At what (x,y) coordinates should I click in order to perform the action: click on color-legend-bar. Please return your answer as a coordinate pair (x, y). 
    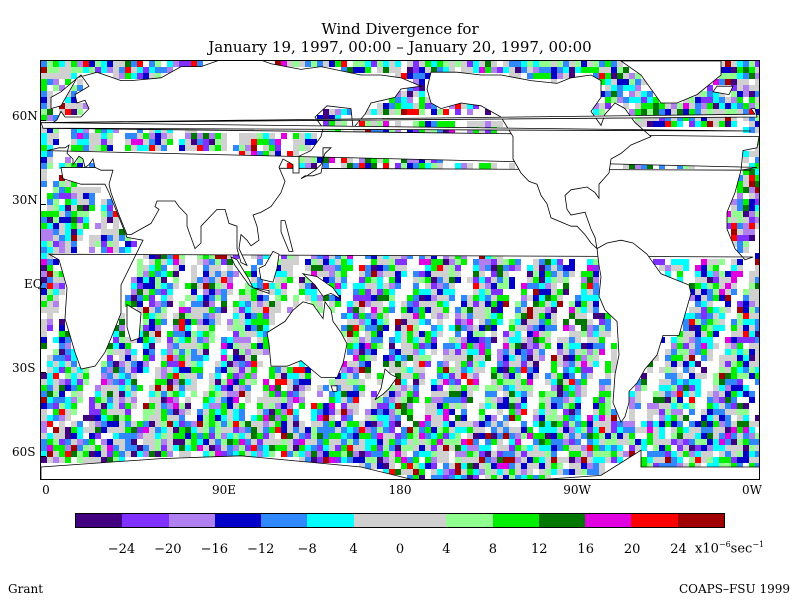
    Looking at the image, I should click on (400, 520).